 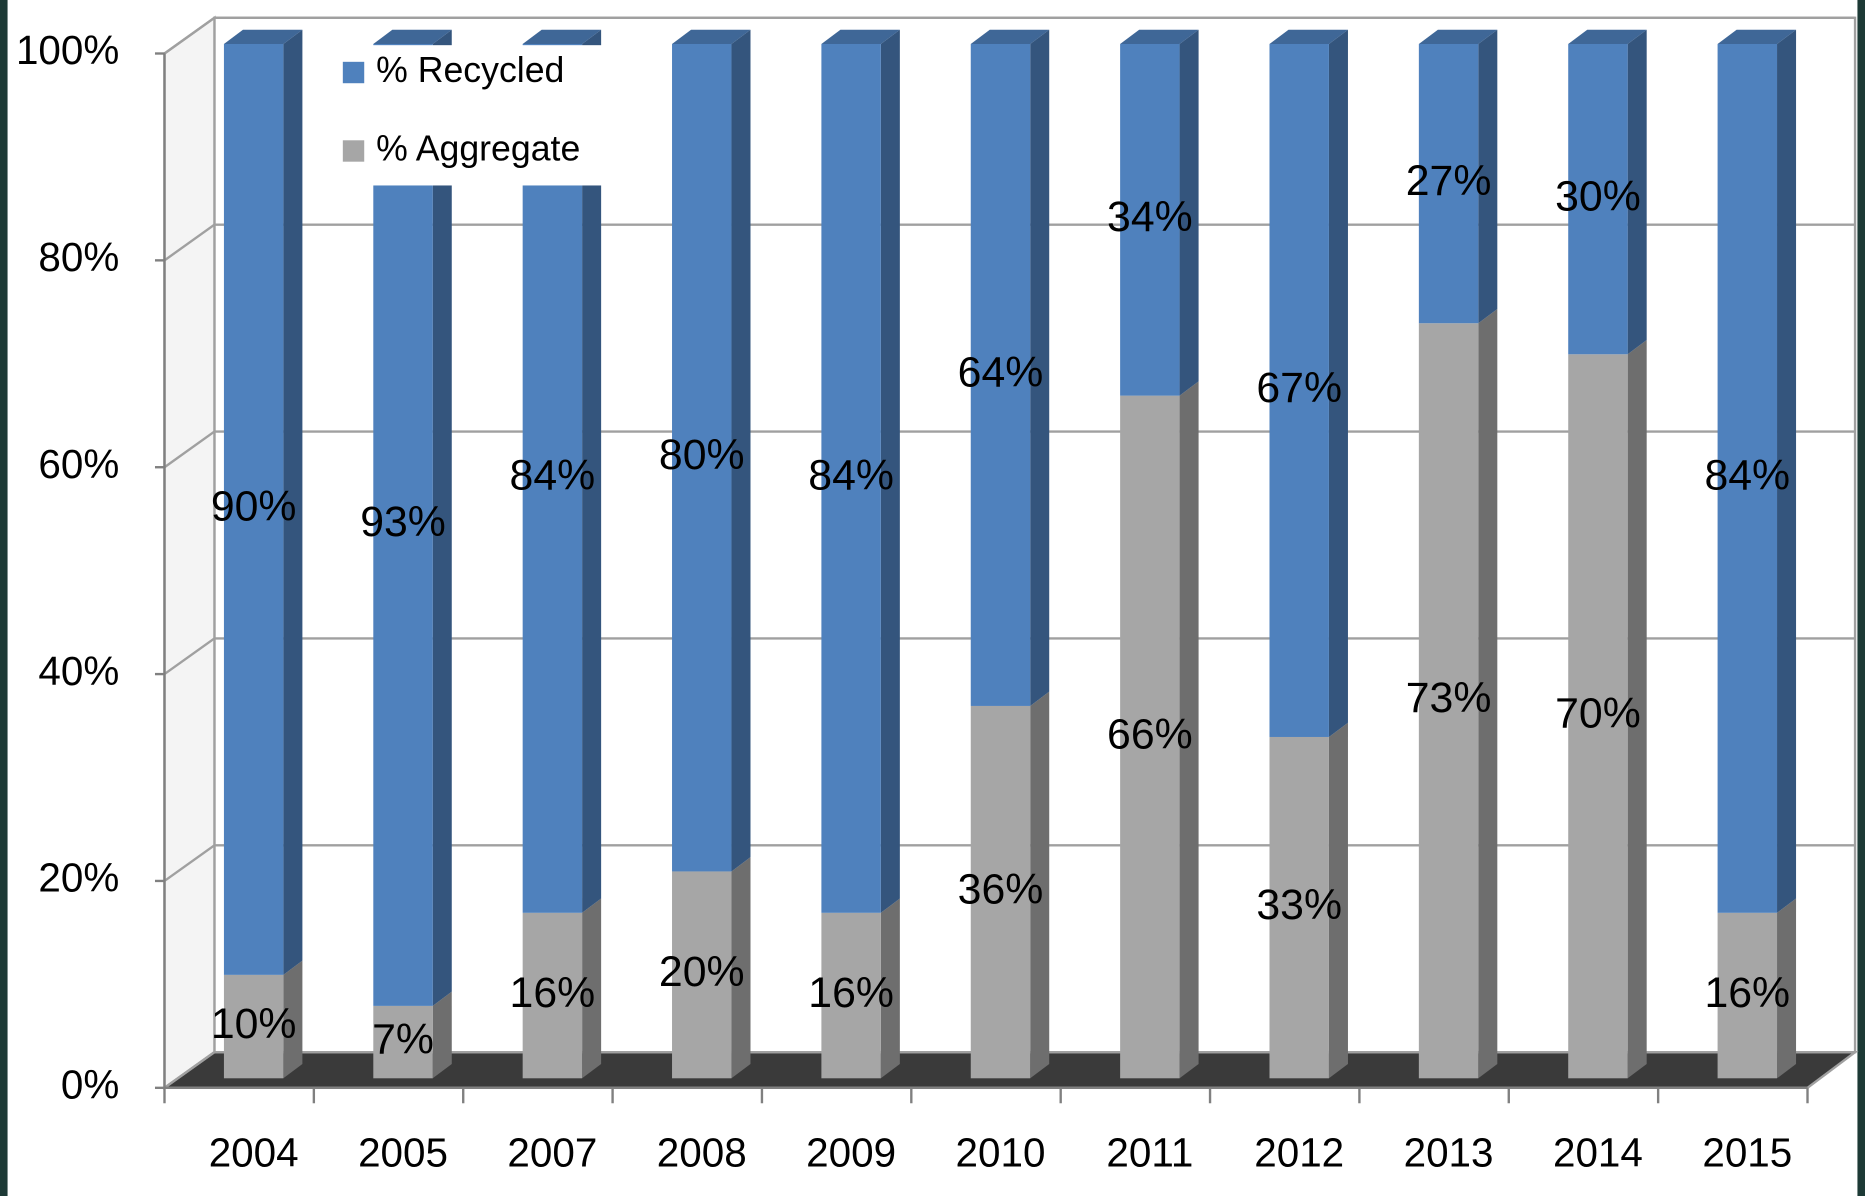 What do you see at coordinates (78, 257) in the screenshot?
I see `y-tick-label: 80%` at bounding box center [78, 257].